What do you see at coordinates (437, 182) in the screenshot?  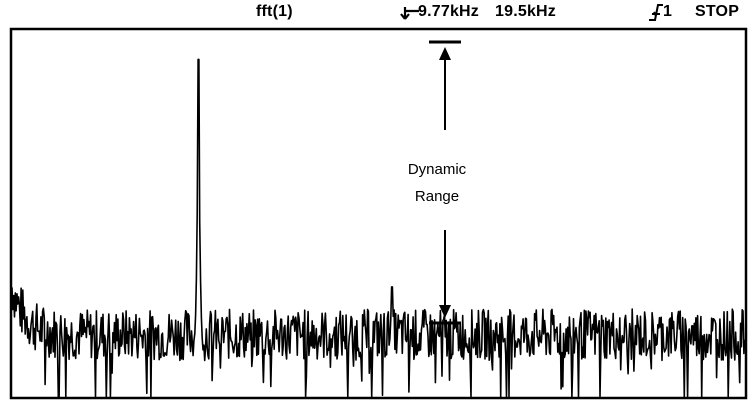 I see `dynamic-range-annotation: Dynamic Range` at bounding box center [437, 182].